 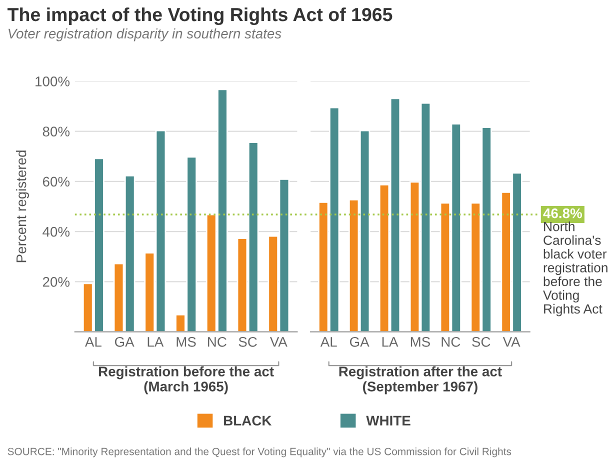 What do you see at coordinates (145, 35) in the screenshot?
I see `chart-subtitle: Voter registration disparity in southern states` at bounding box center [145, 35].